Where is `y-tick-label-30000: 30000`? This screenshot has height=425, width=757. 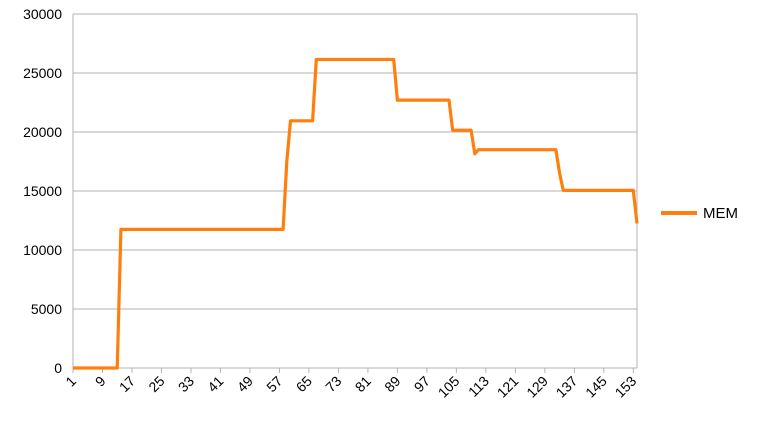 y-tick-label-30000: 30000 is located at coordinates (42, 14).